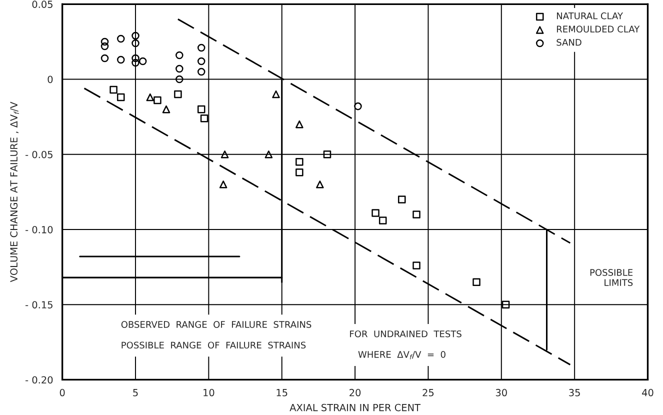 The width and height of the screenshot is (663, 415). I want to click on y-tick-label: - 0.20, so click(39, 380).